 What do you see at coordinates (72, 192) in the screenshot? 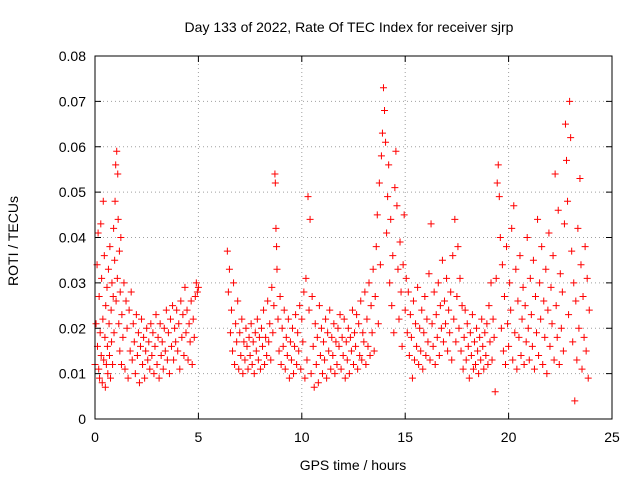
I see `y-tick-label: 0.05` at bounding box center [72, 192].